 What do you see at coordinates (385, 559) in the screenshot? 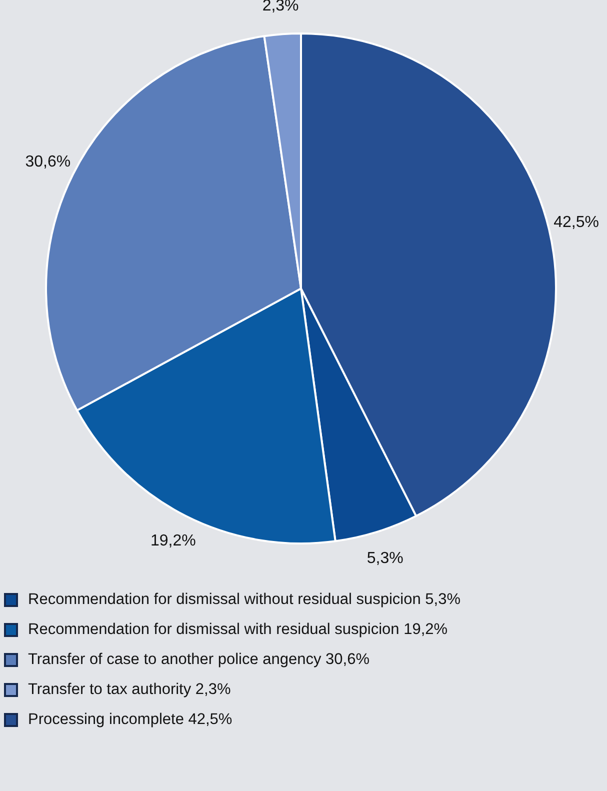
I see `data-label: 5,3%` at bounding box center [385, 559].